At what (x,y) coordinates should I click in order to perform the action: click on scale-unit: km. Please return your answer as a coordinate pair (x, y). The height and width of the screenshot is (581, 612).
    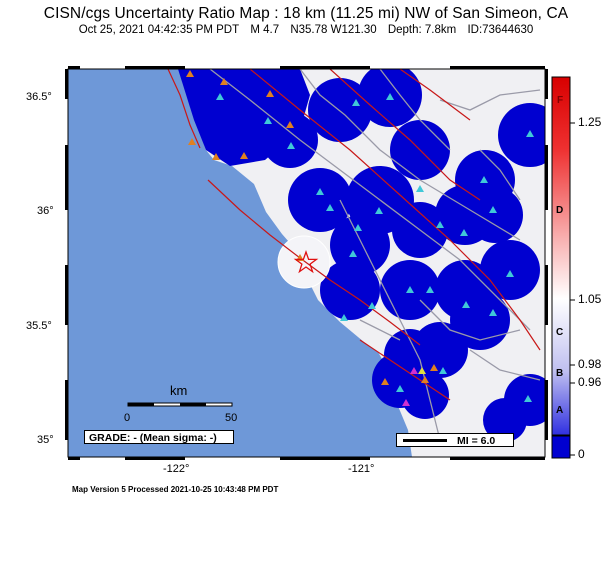
    Looking at the image, I should click on (179, 390).